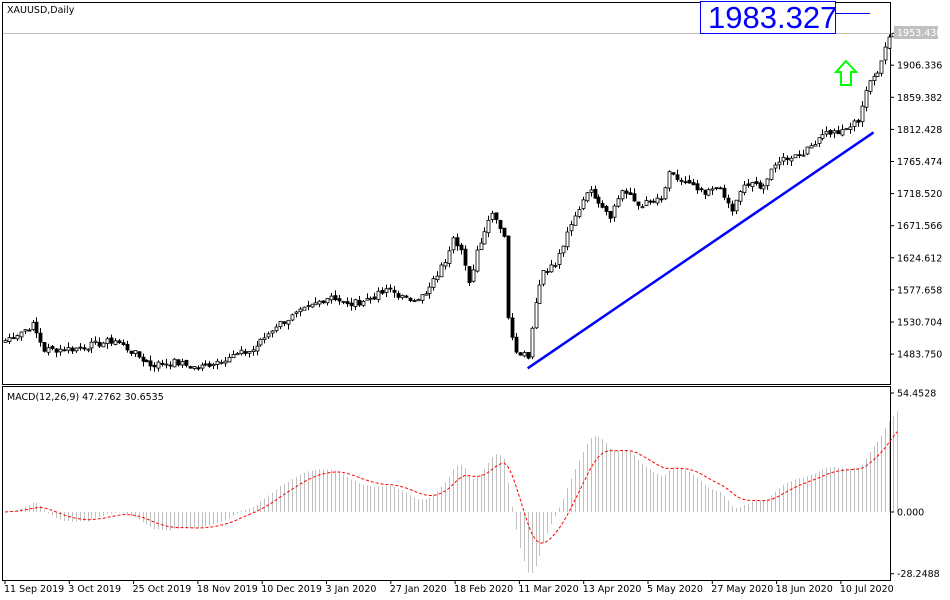 The height and width of the screenshot is (600, 950). Describe the element at coordinates (919, 130) in the screenshot. I see `price-tick: 1812.428` at that location.